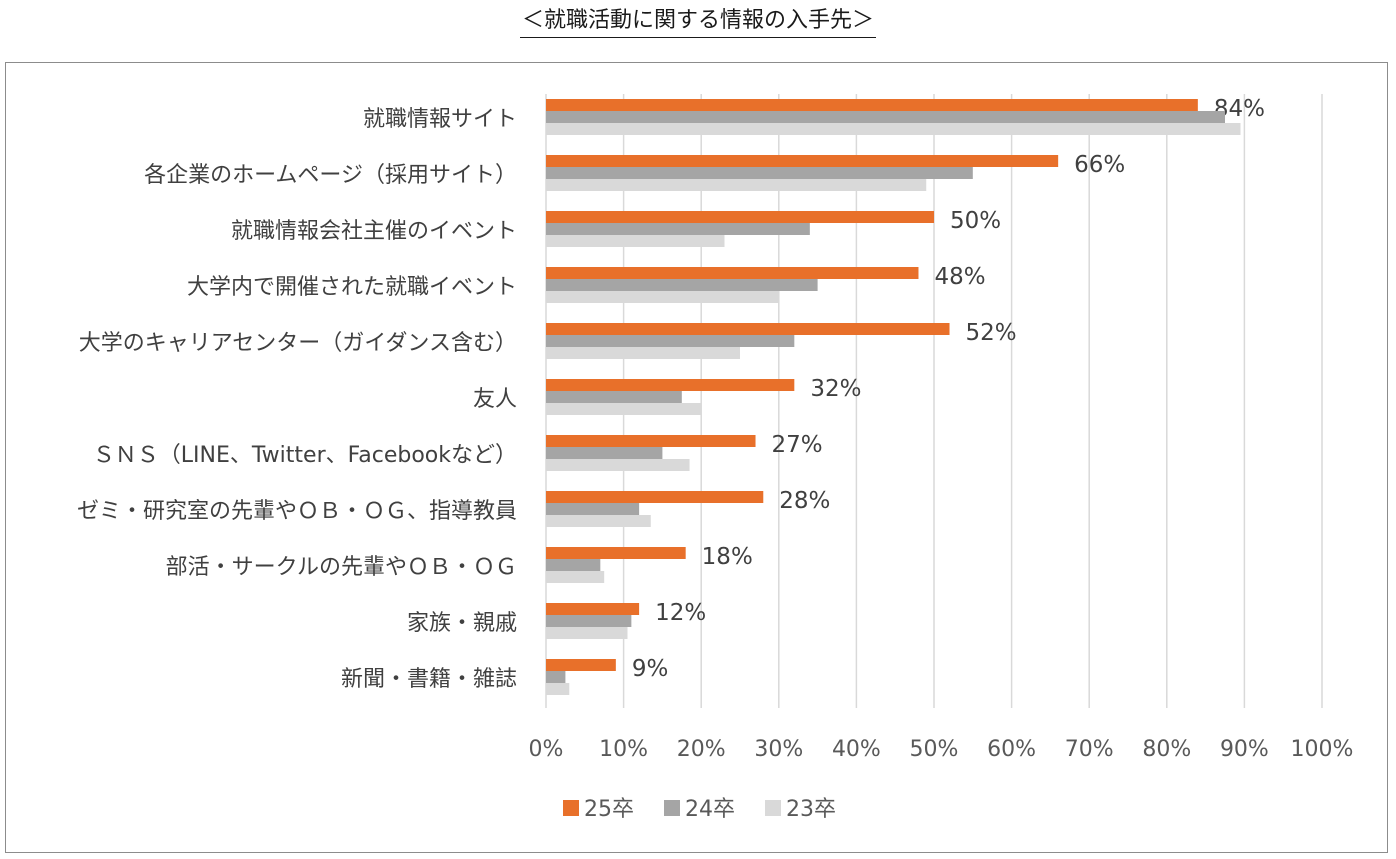 This screenshot has height=859, width=1396. What do you see at coordinates (330, 175) in the screenshot?
I see `category-label: 各企業のホームページ（採用サイト）` at bounding box center [330, 175].